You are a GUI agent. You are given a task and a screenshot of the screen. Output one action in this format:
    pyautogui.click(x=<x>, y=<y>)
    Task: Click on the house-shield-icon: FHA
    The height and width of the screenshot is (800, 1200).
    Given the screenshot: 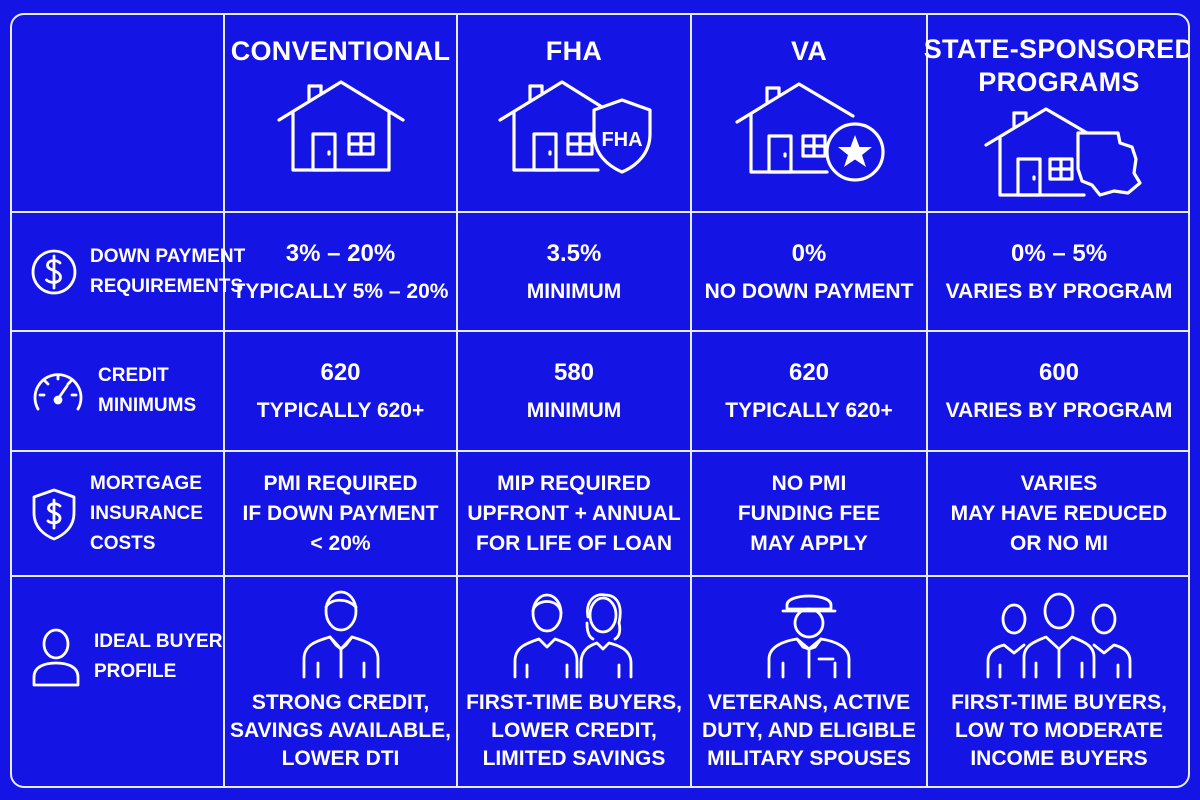 What is the action you would take?
    pyautogui.click(x=575, y=127)
    